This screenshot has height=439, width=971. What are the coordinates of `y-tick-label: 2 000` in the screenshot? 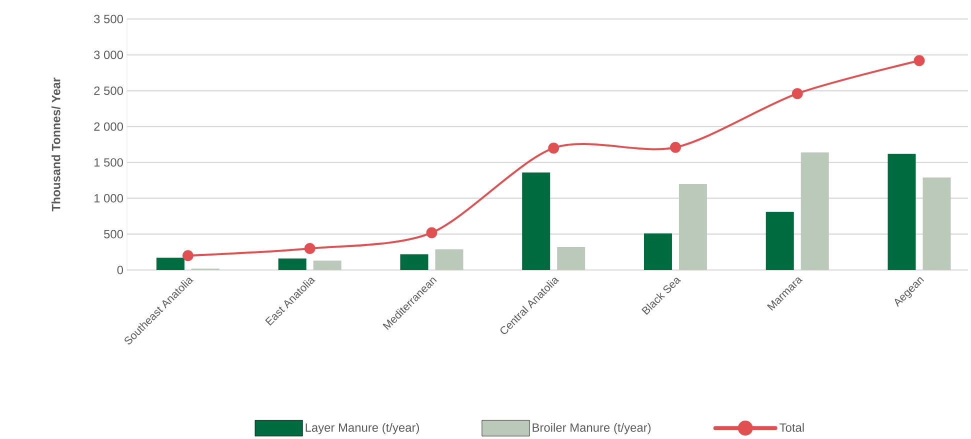 It's located at (109, 126).